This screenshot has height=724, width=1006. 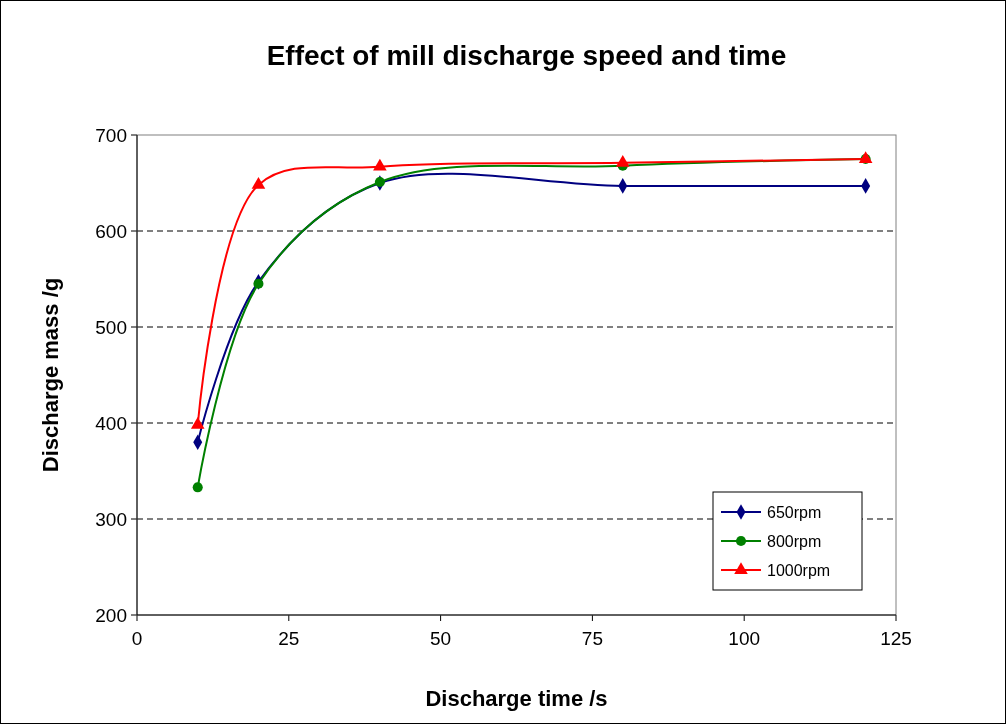 I want to click on x-tick-label: 25, so click(x=289, y=638).